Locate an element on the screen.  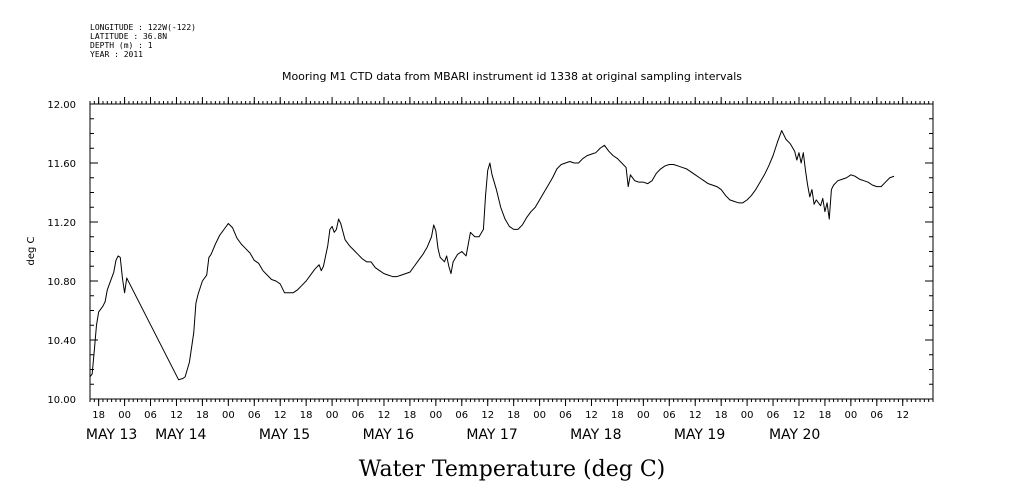
x-day-label: MAY 17 is located at coordinates (491, 435).